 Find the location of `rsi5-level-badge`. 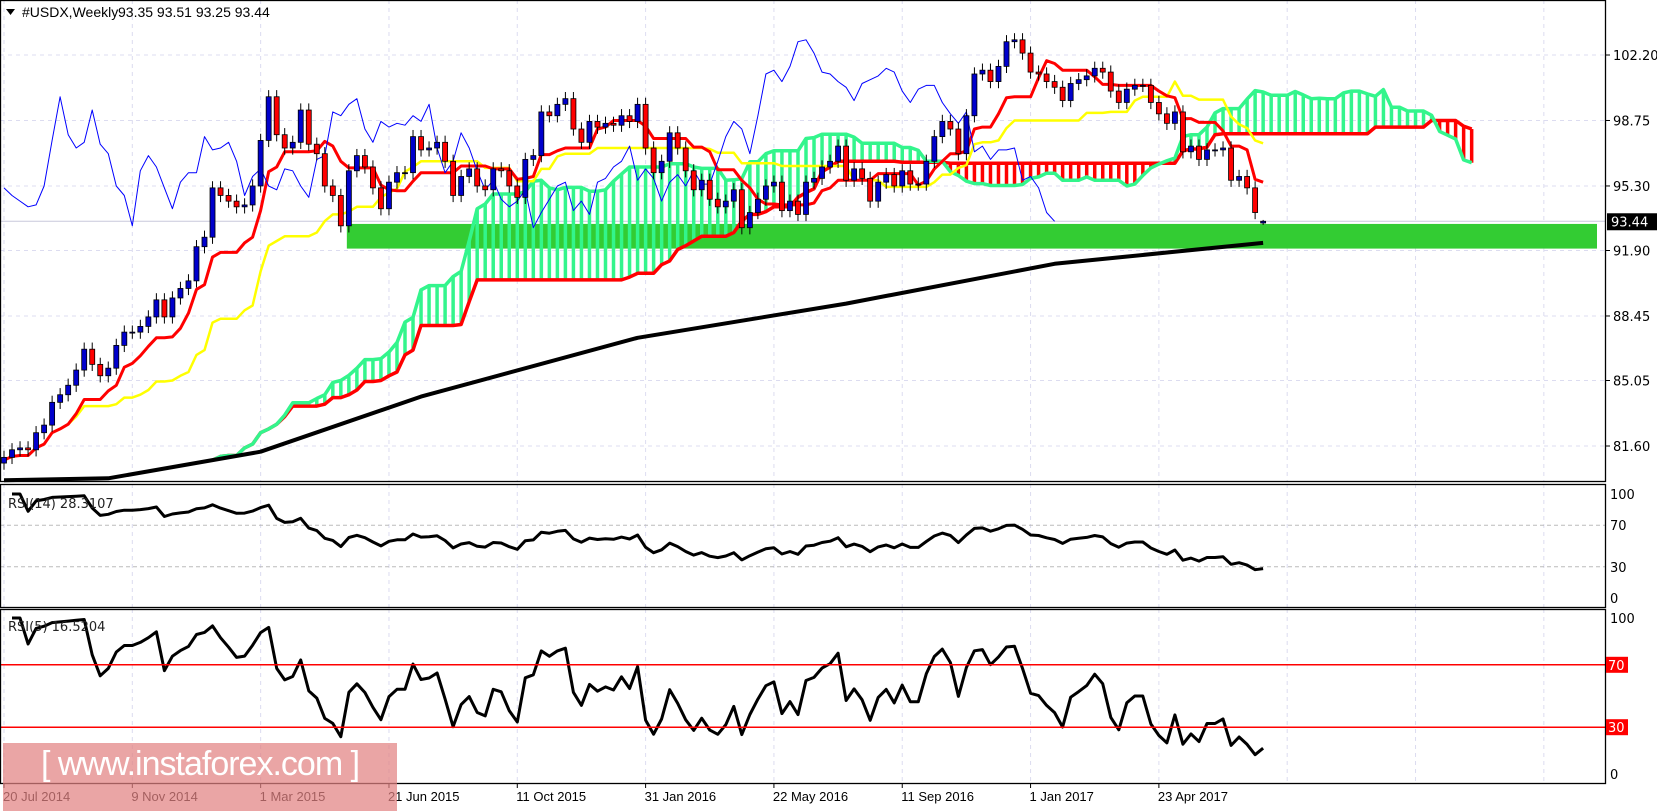

rsi5-level-badge is located at coordinates (1617, 727).